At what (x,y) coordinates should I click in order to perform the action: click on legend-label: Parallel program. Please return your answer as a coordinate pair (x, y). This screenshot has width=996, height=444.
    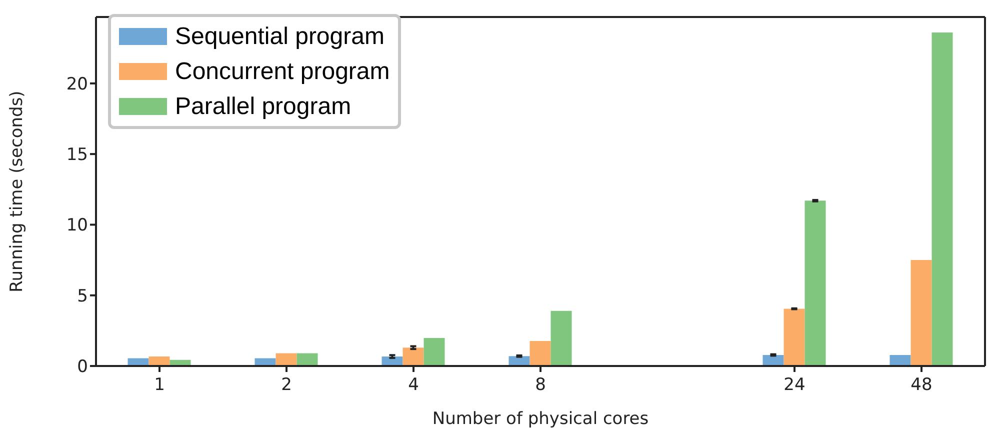
    Looking at the image, I should click on (263, 107).